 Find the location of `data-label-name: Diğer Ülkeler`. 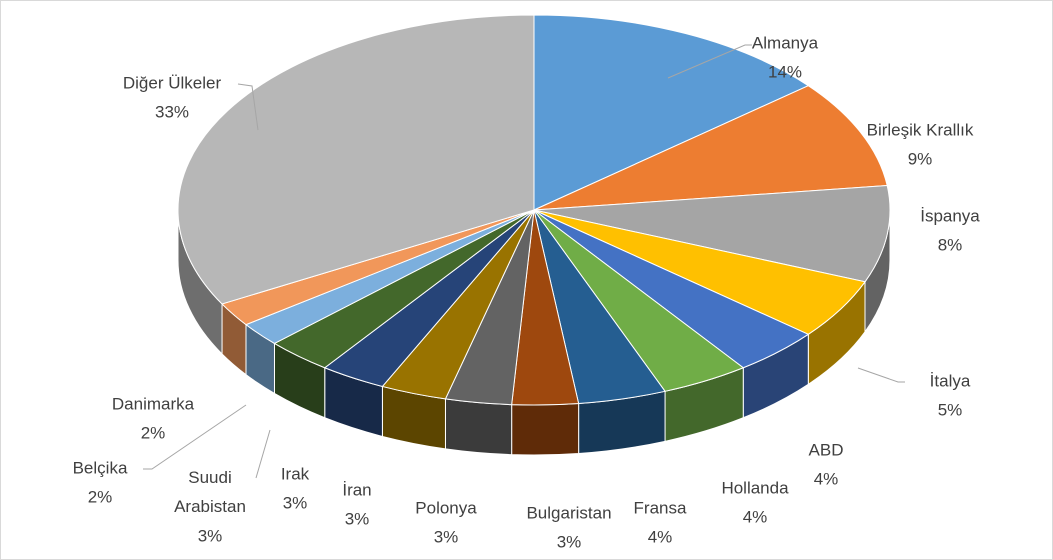

data-label-name: Diğer Ülkeler is located at coordinates (172, 82).